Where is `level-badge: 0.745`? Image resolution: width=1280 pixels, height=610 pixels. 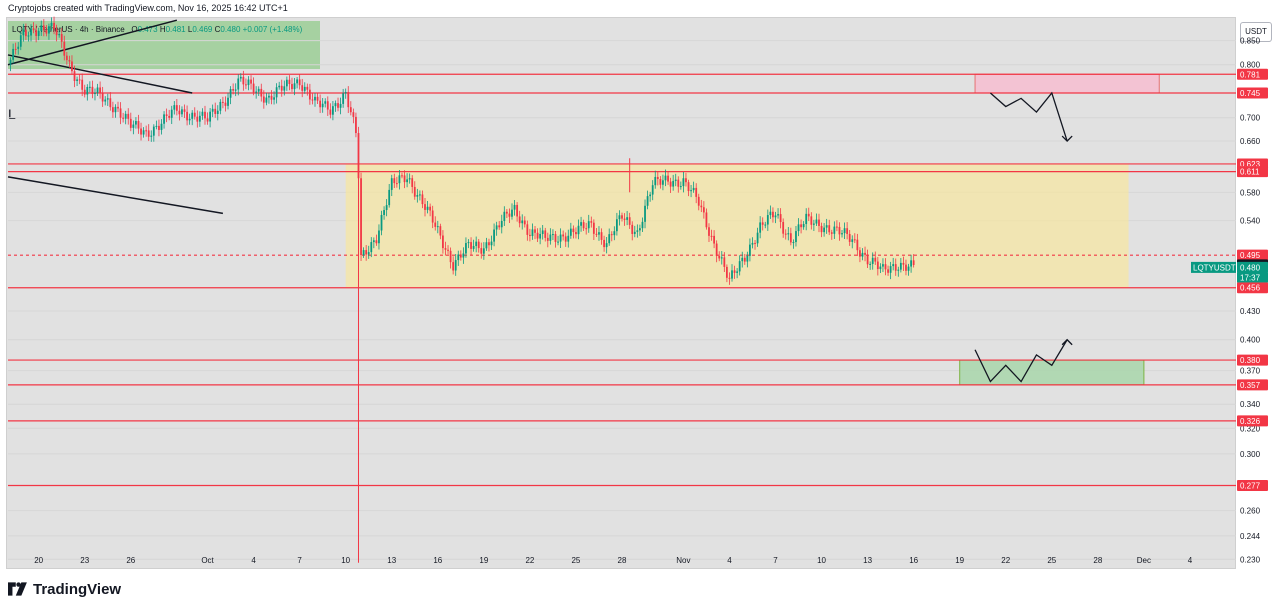
level-badge: 0.745 is located at coordinates (1250, 93).